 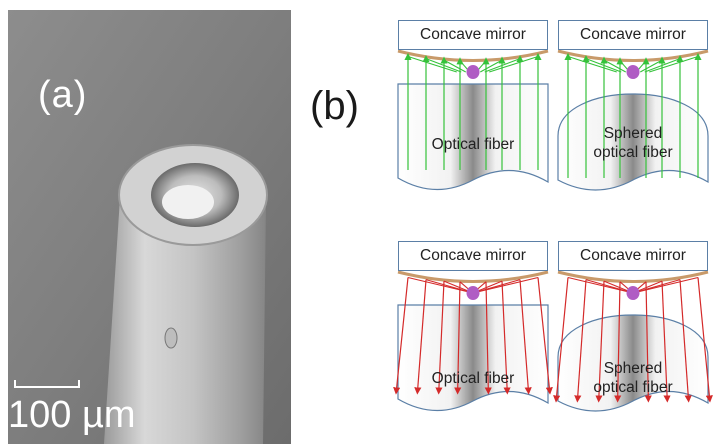 I want to click on scale-bar-text: 100 µm, so click(x=72, y=415).